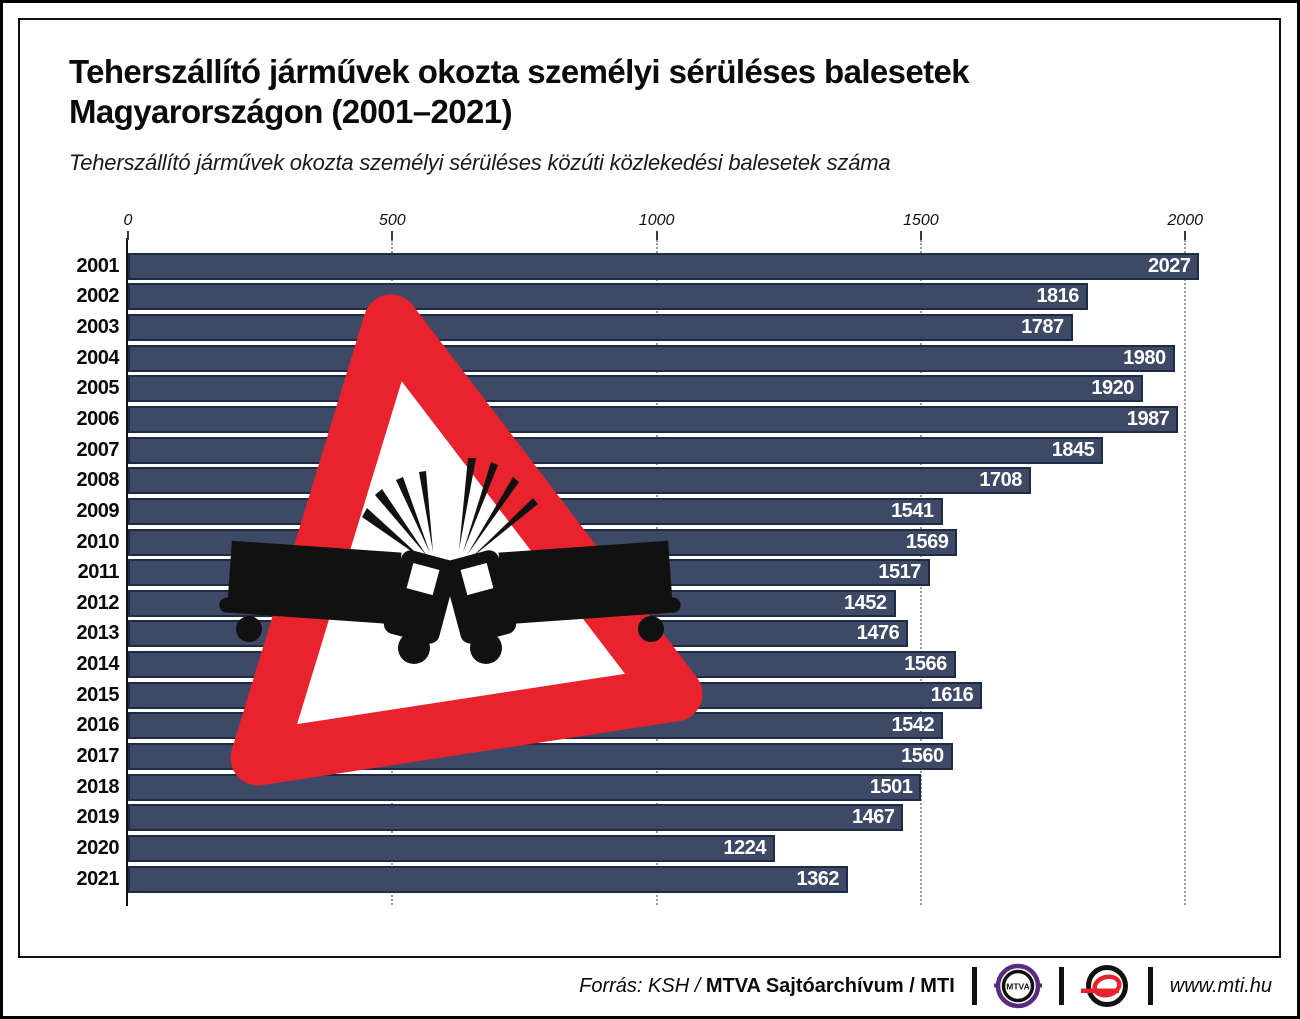 Image resolution: width=1300 pixels, height=1019 pixels. What do you see at coordinates (1112, 388) in the screenshot?
I see `bar-value-label: 1920` at bounding box center [1112, 388].